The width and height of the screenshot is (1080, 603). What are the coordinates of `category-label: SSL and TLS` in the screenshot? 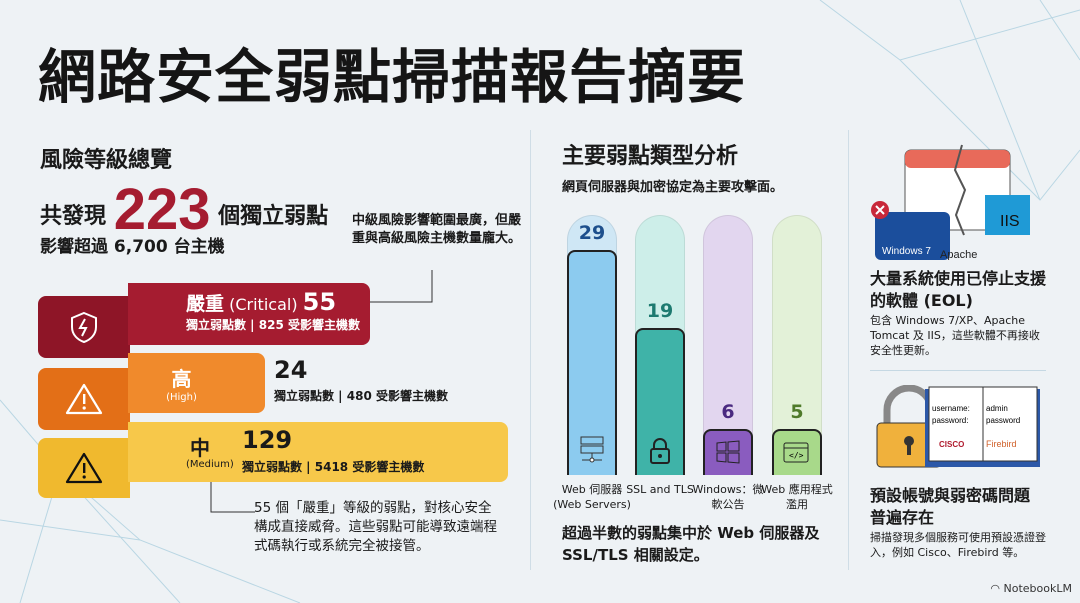 It's located at (660, 489).